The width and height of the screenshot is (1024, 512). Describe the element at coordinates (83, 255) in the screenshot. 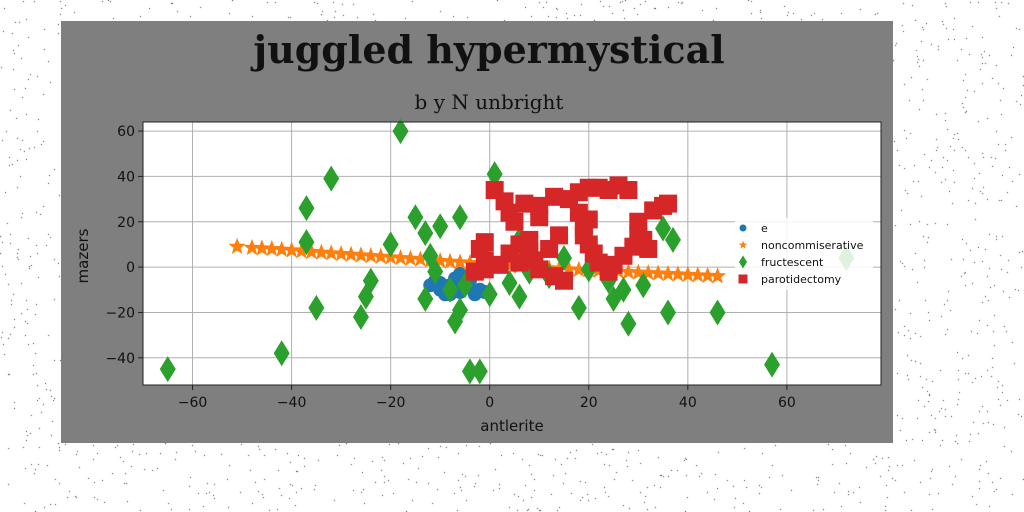

I see `y-axis-label: mazers` at that location.